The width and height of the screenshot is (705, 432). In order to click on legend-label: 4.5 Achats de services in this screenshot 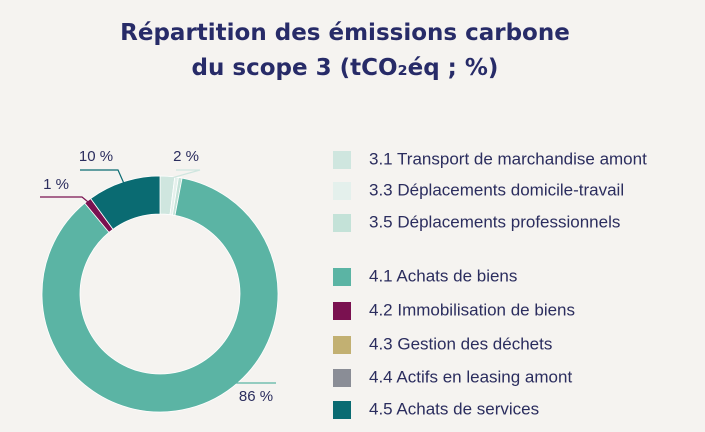, I will do `click(454, 408)`.